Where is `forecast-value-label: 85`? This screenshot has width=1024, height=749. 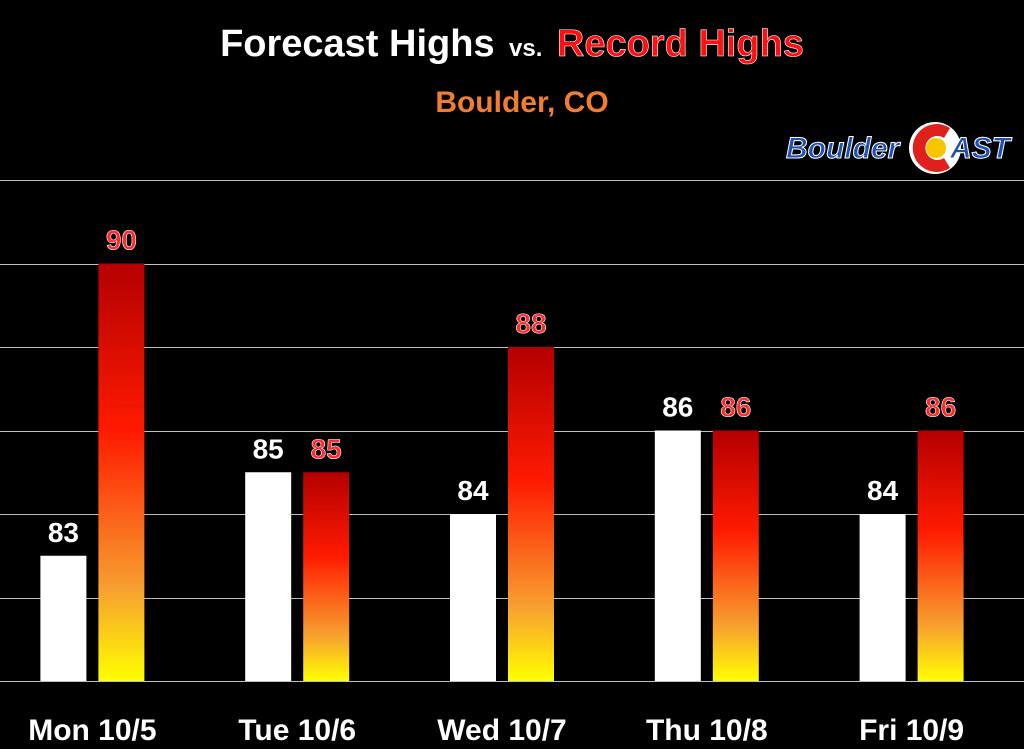
forecast-value-label: 85 is located at coordinates (268, 448).